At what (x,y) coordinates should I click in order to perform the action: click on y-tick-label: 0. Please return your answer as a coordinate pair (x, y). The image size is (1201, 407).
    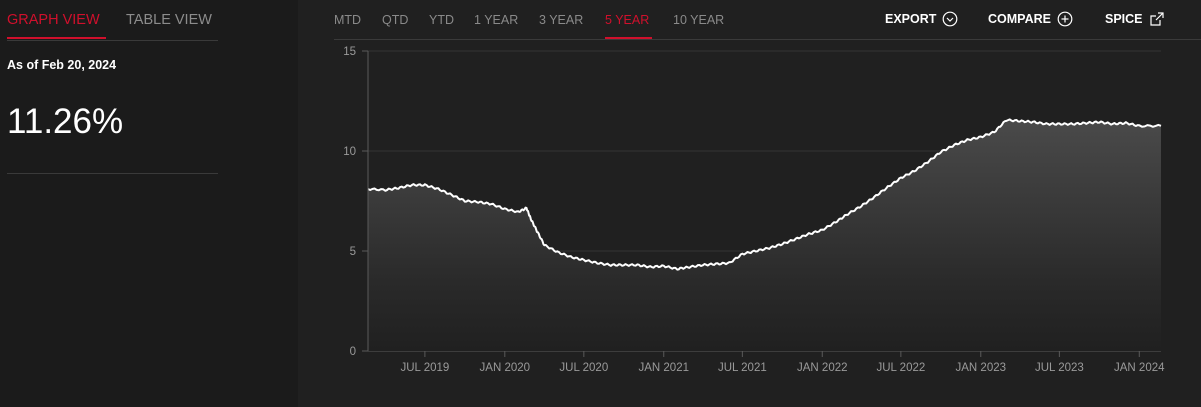
    Looking at the image, I should click on (353, 352).